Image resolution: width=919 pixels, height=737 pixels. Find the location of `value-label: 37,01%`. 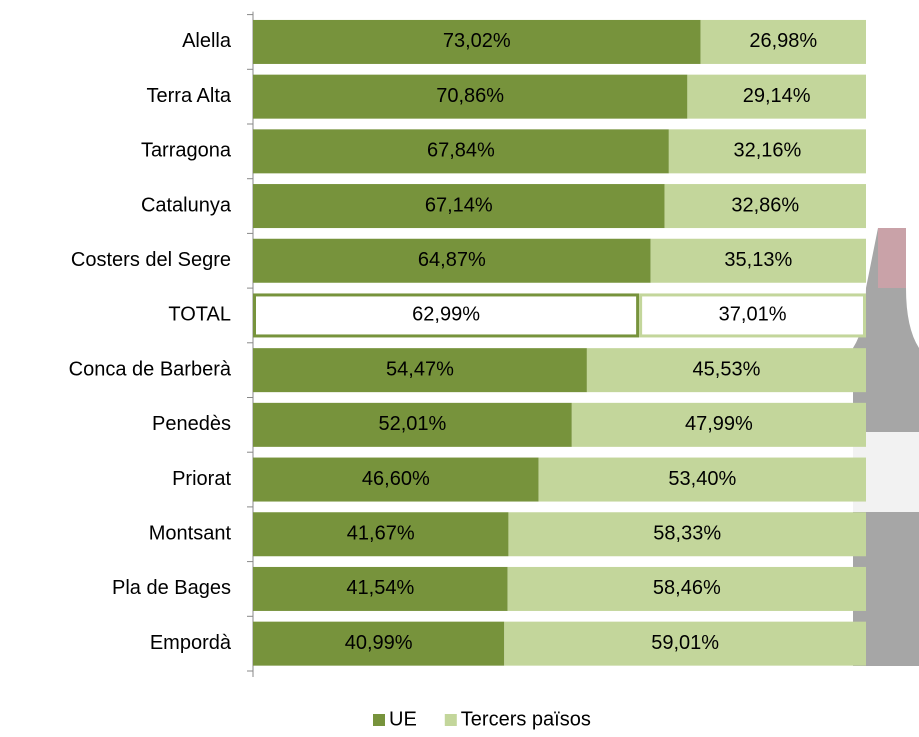

value-label: 37,01% is located at coordinates (753, 315).